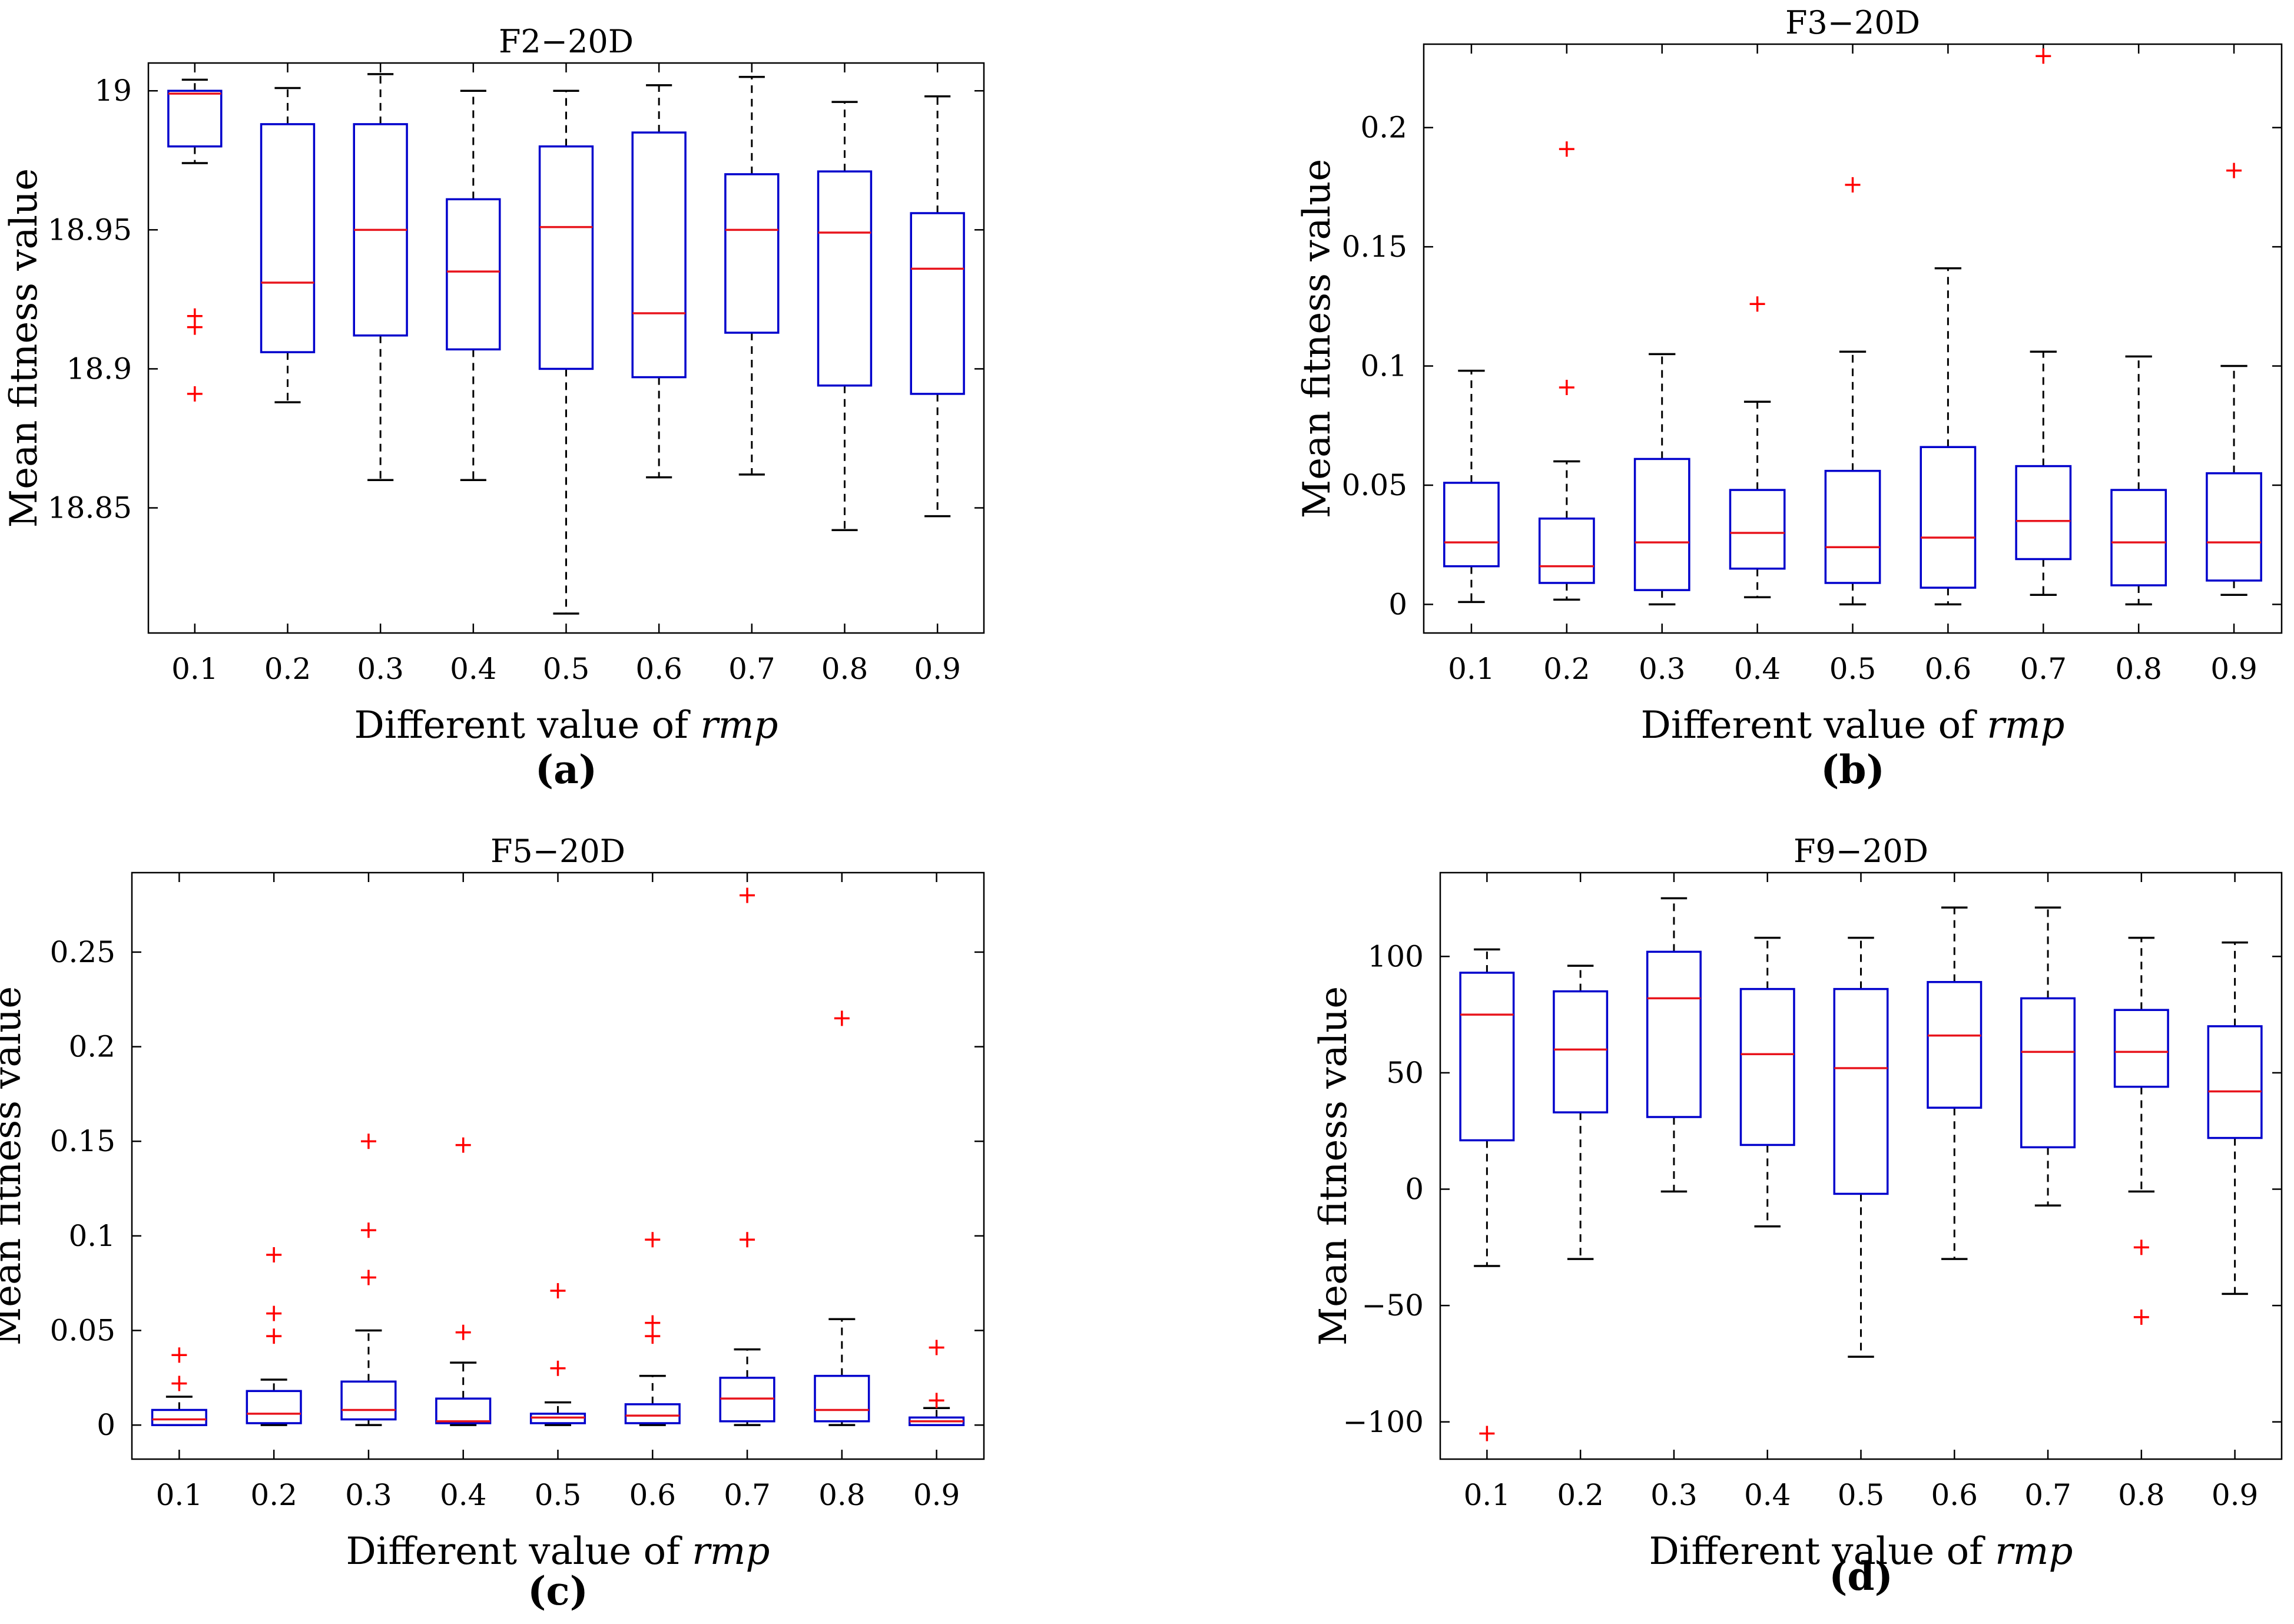  I want to click on y-tick-label: 0.1, so click(1383, 366).